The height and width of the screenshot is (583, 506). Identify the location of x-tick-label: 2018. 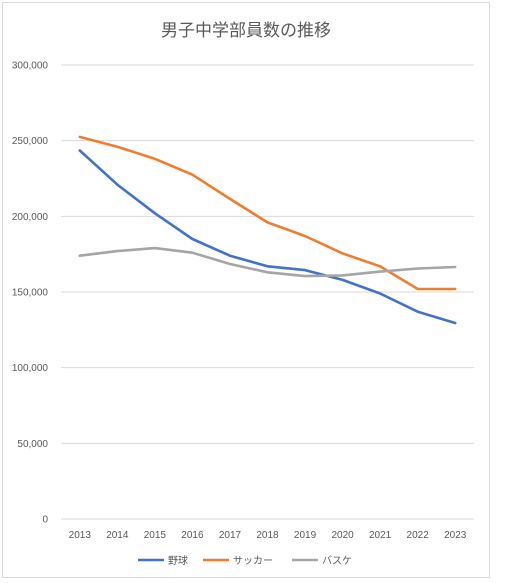
(267, 535).